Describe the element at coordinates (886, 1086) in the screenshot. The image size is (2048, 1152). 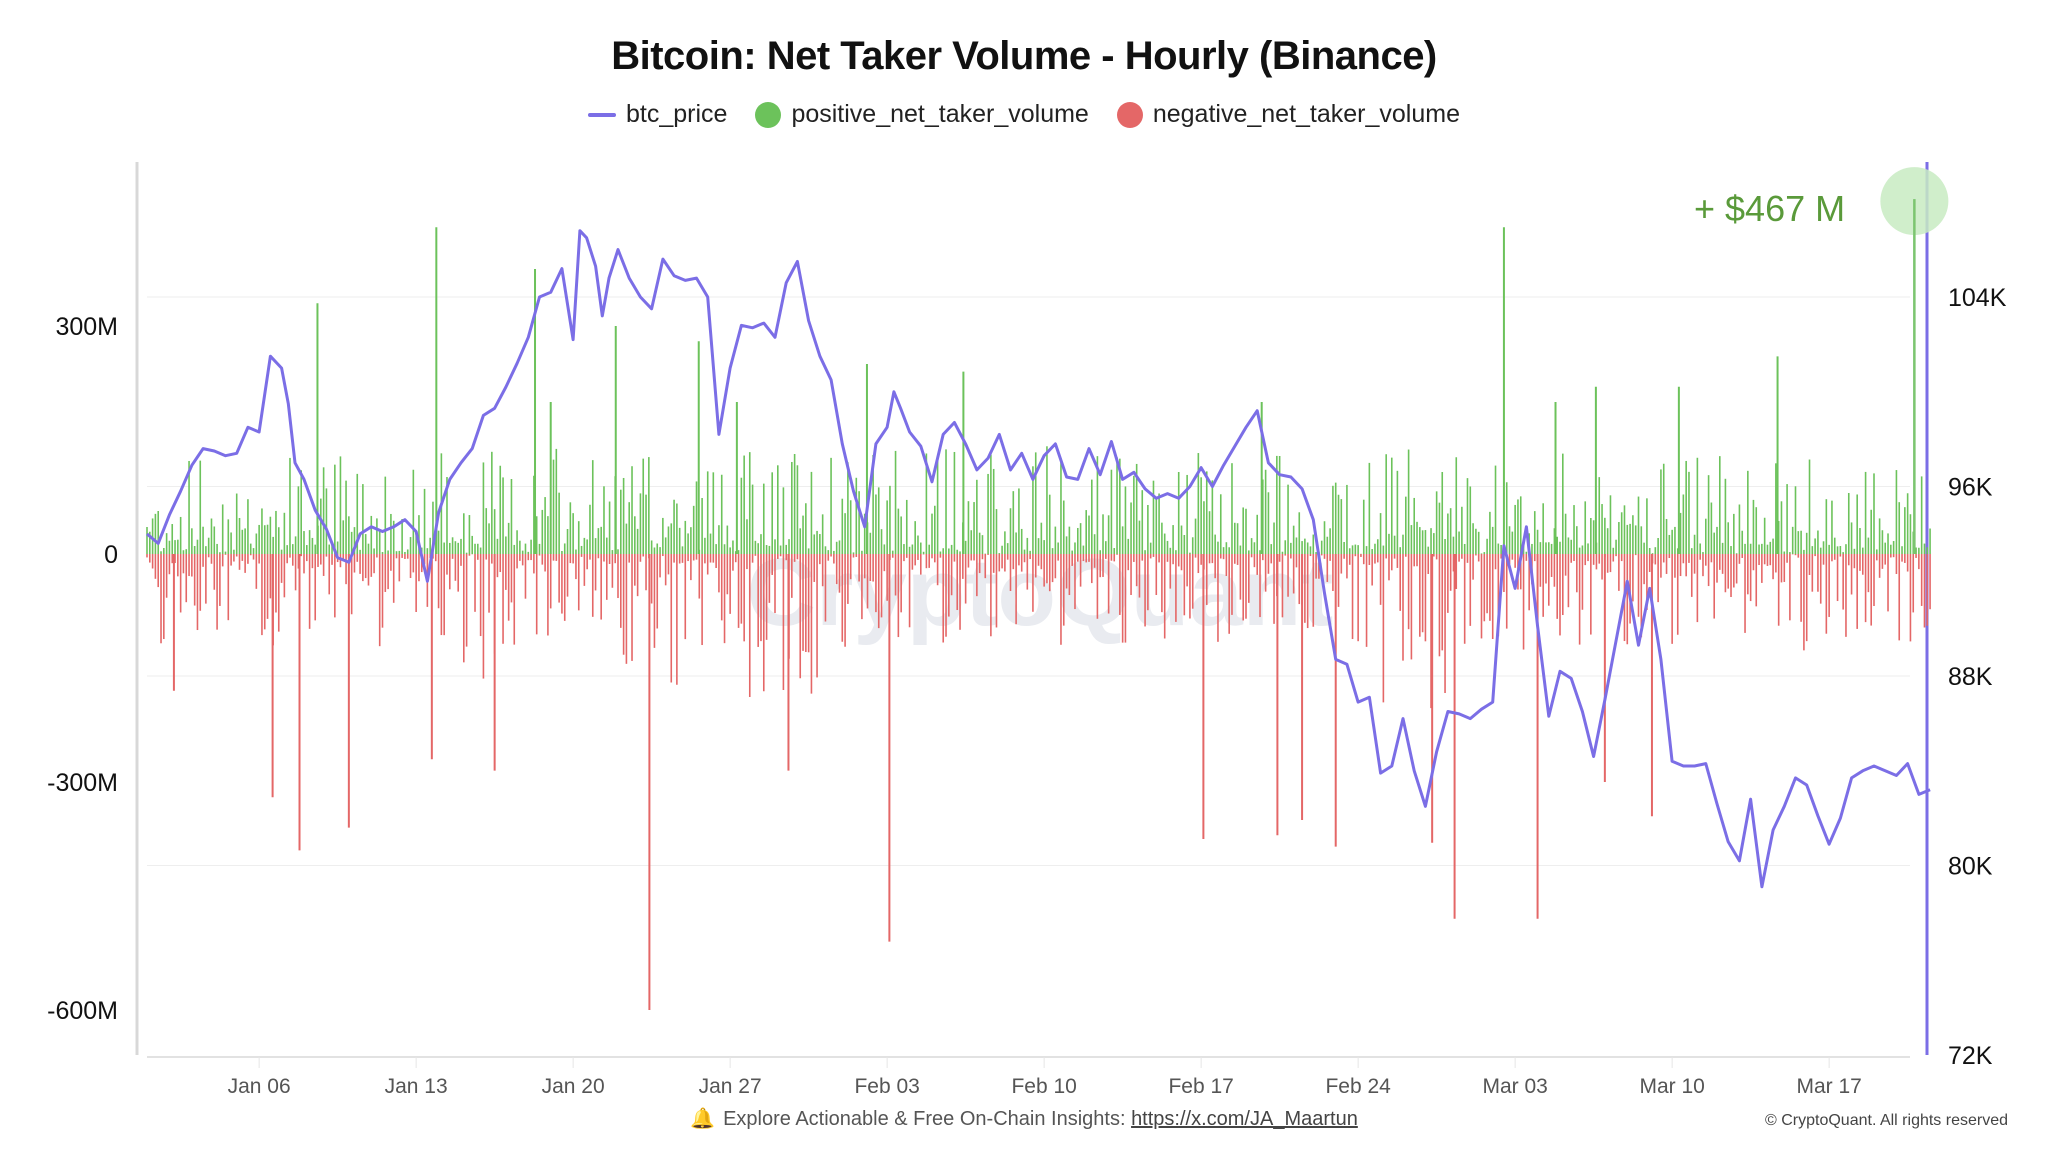
I see `x-tick-label: Feb 03` at that location.